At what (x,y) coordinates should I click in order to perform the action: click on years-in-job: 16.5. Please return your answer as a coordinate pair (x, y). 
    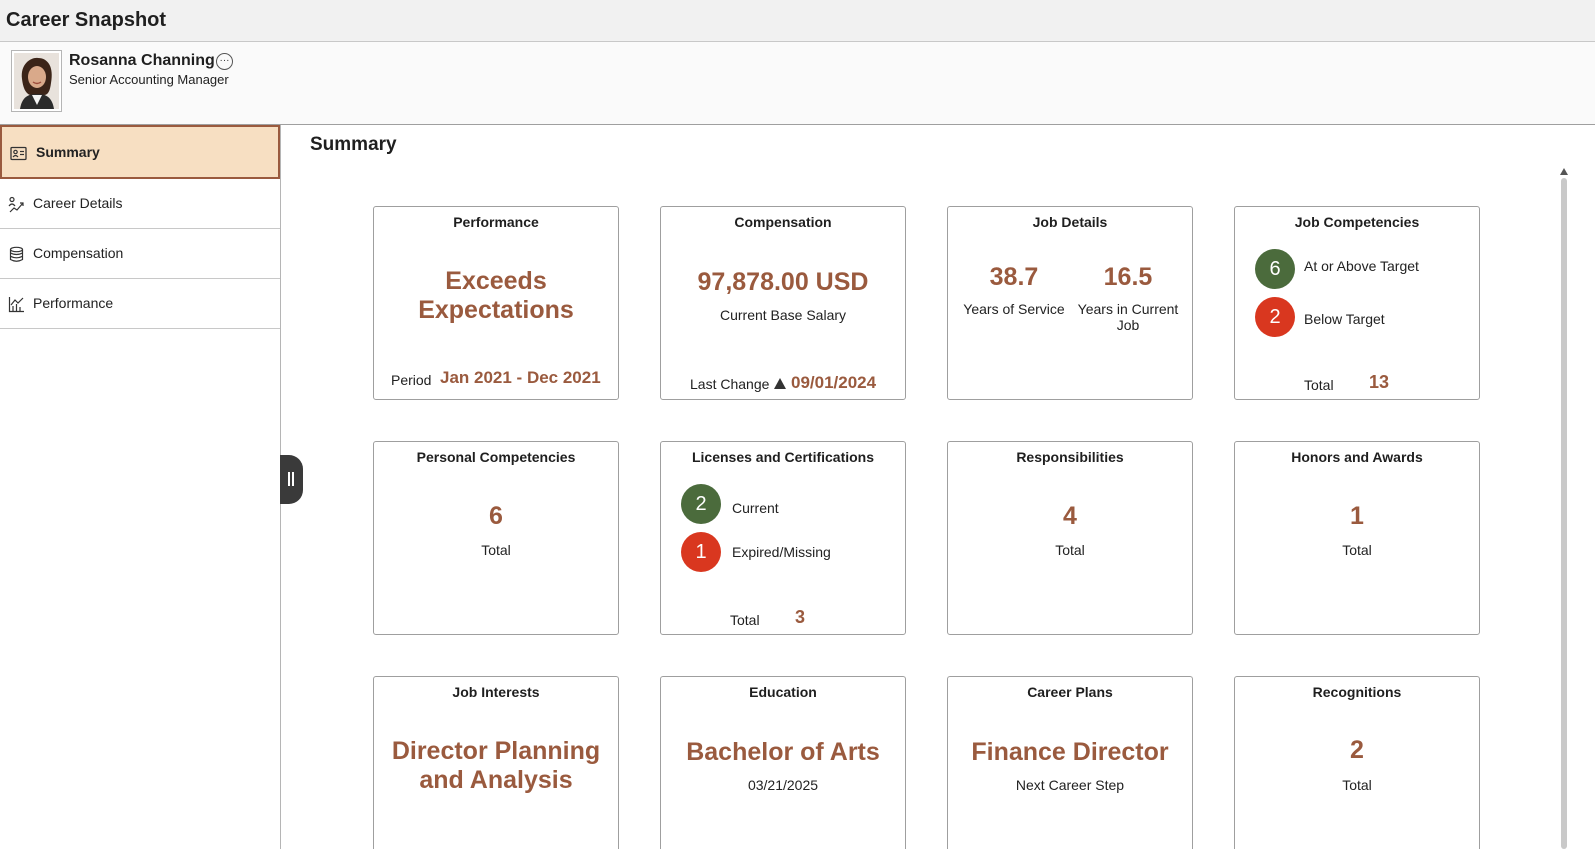
    Looking at the image, I should click on (1128, 277).